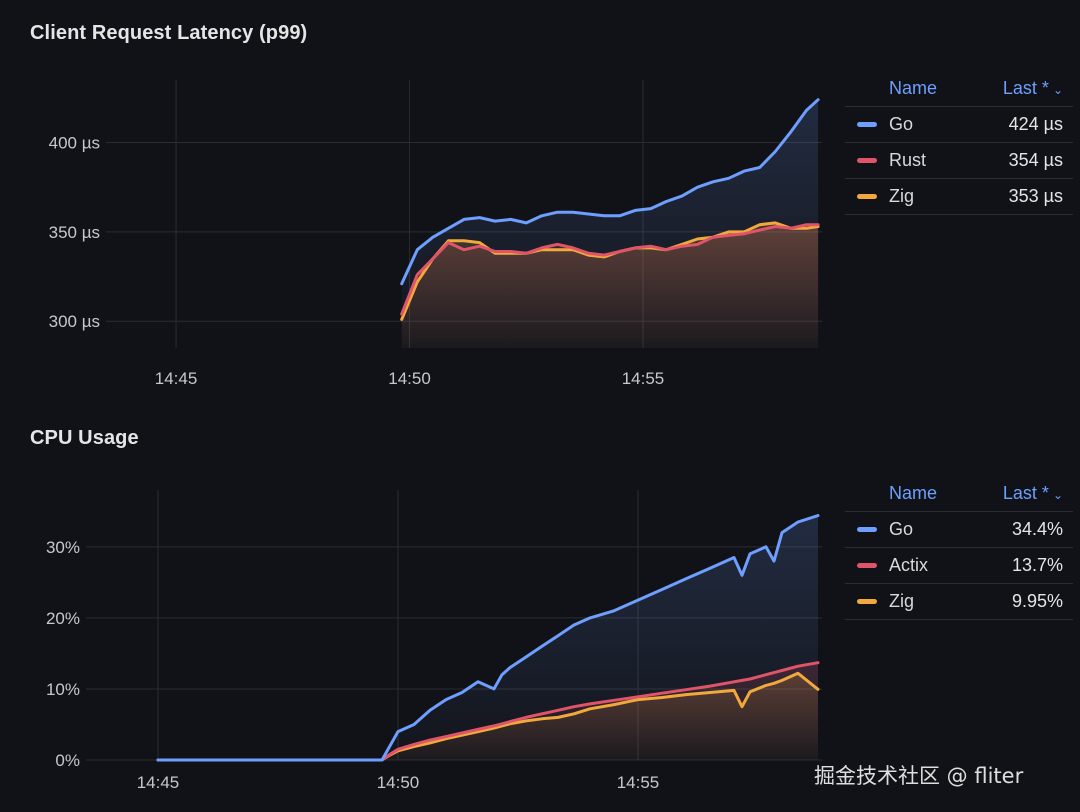  Describe the element at coordinates (1035, 124) in the screenshot. I see `legend-series-last: 424 µs` at that location.